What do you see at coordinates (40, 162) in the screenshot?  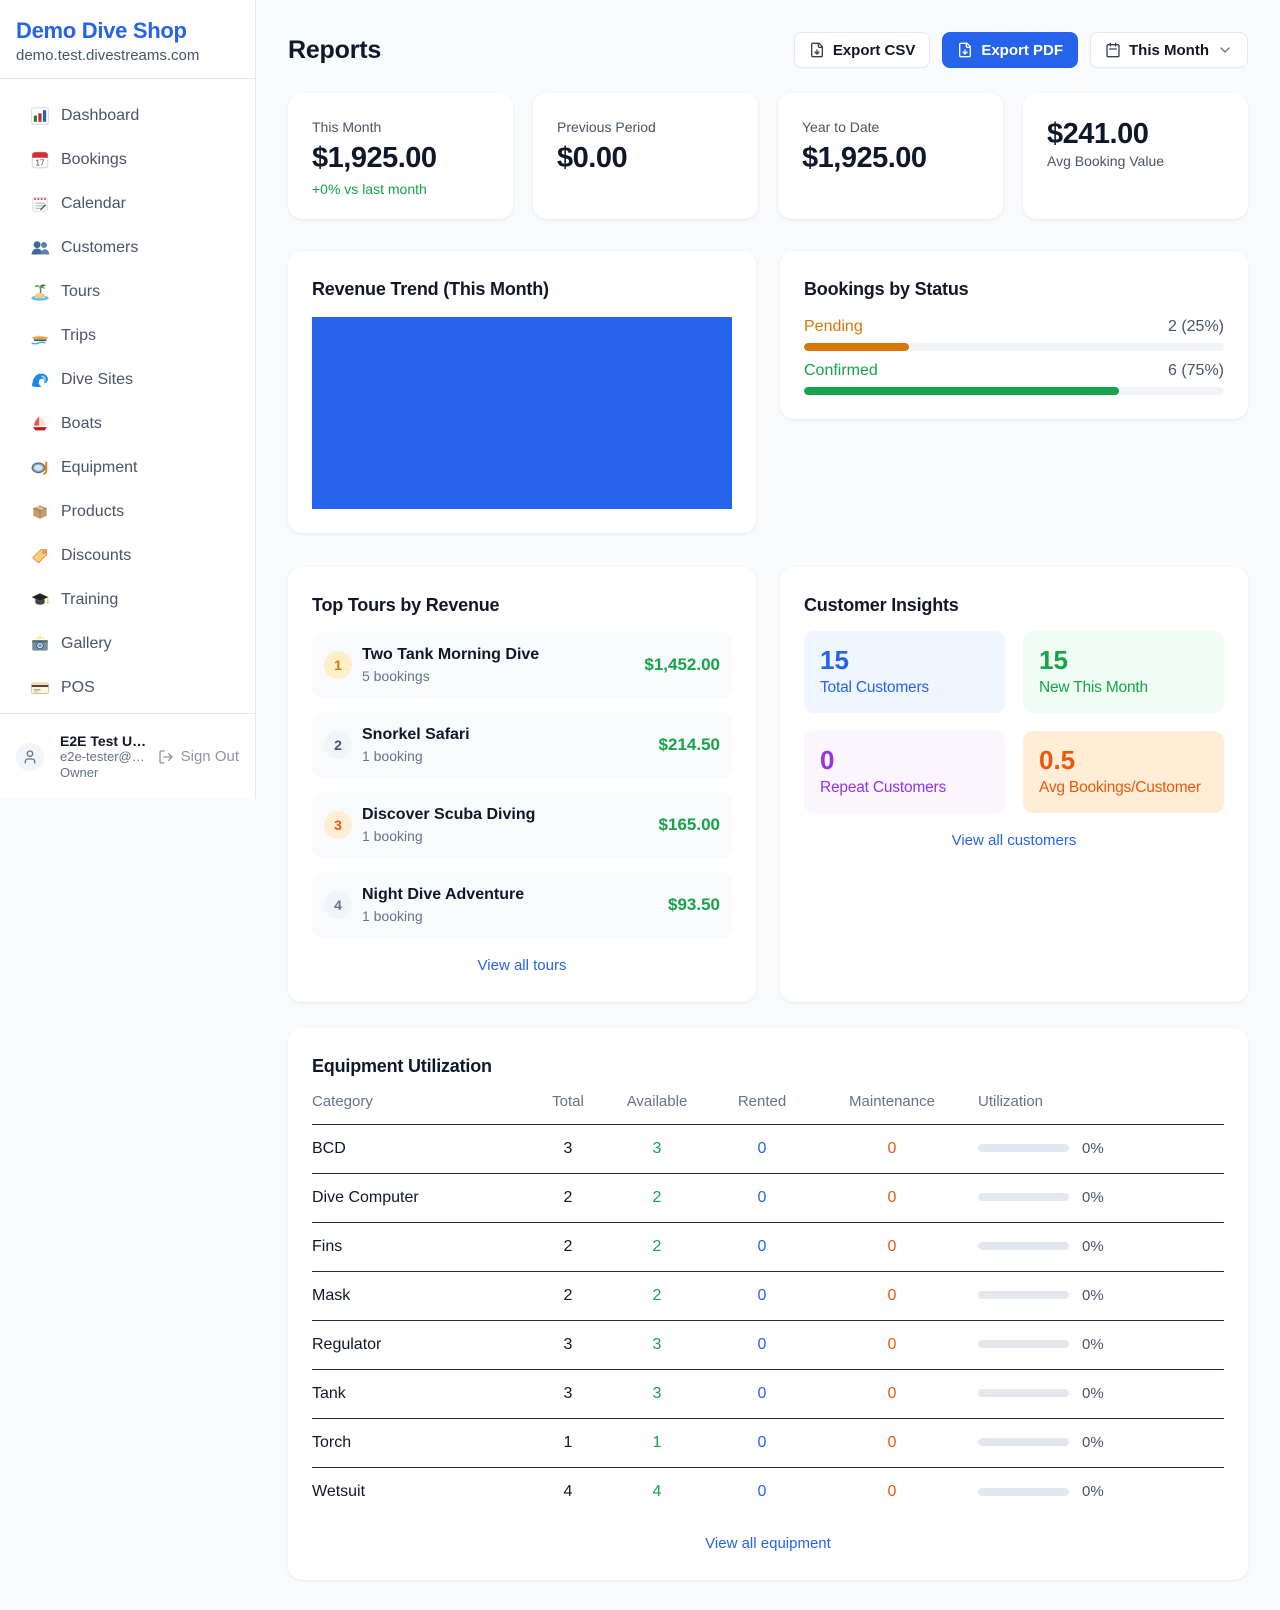 I see `svg-text: 17` at bounding box center [40, 162].